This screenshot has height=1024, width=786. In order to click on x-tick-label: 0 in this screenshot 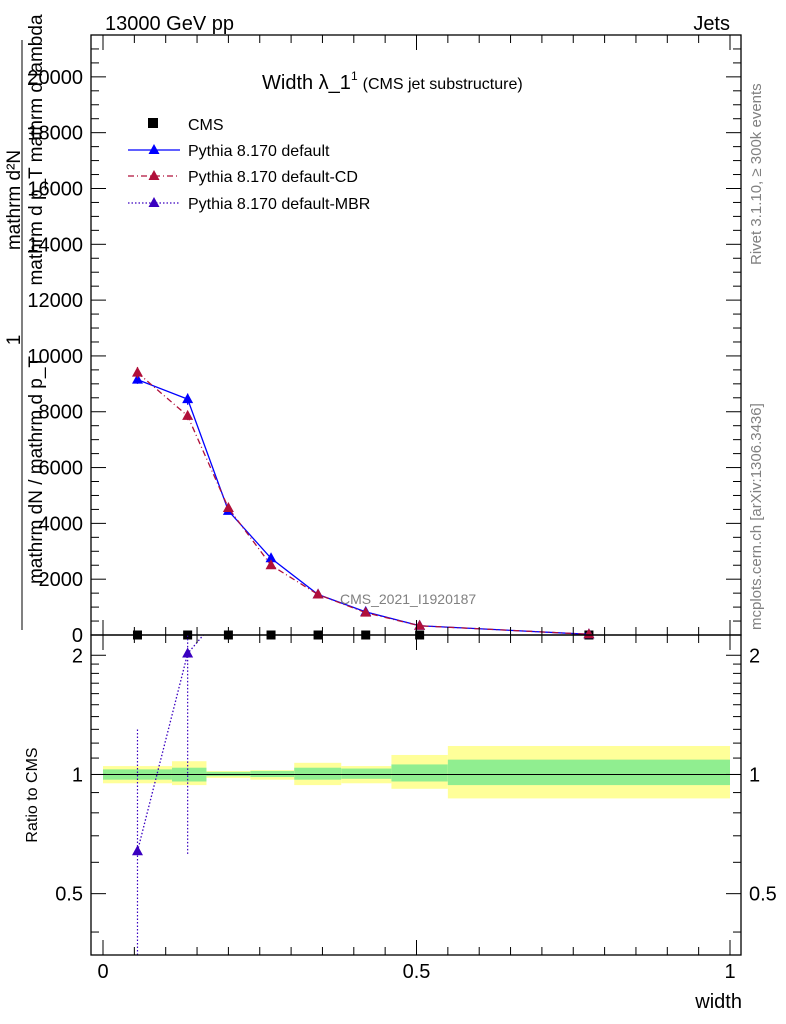, I will do `click(102, 972)`.